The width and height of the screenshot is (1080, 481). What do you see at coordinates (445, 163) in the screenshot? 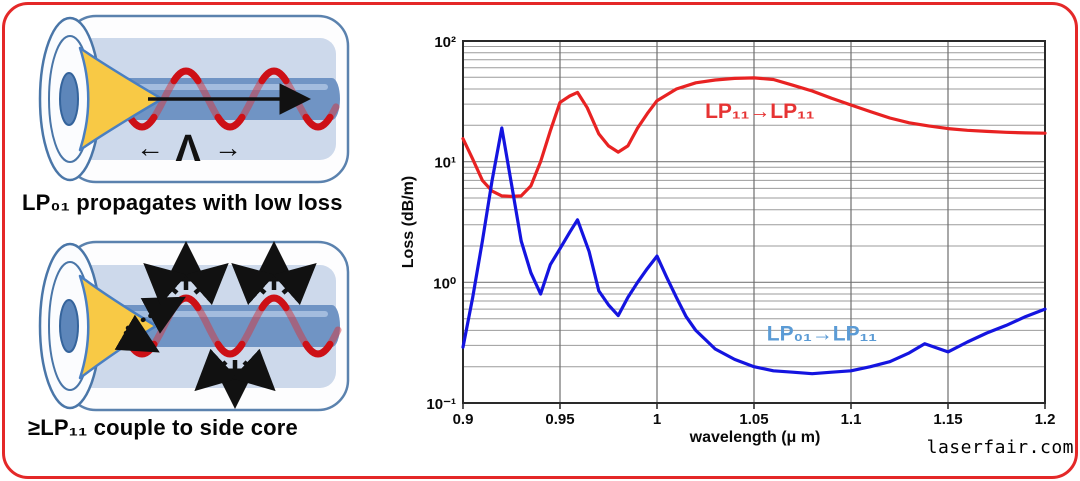
I see `y-tick-label: 10¹` at bounding box center [445, 163].